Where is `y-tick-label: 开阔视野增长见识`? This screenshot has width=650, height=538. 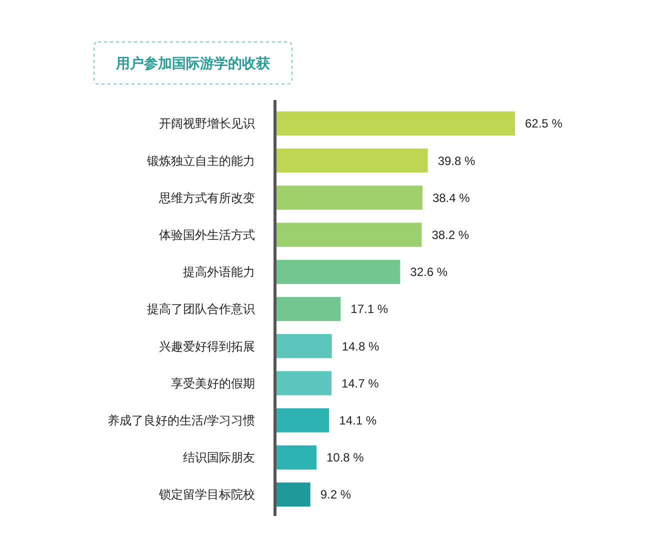 y-tick-label: 开阔视野增长见识 is located at coordinates (207, 123).